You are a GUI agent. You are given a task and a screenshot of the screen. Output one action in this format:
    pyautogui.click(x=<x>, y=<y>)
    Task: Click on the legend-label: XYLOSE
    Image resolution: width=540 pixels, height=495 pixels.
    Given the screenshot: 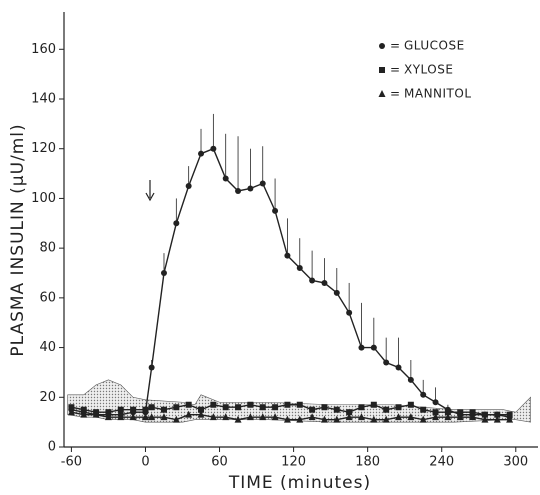 What is the action you would take?
    pyautogui.click(x=428, y=70)
    